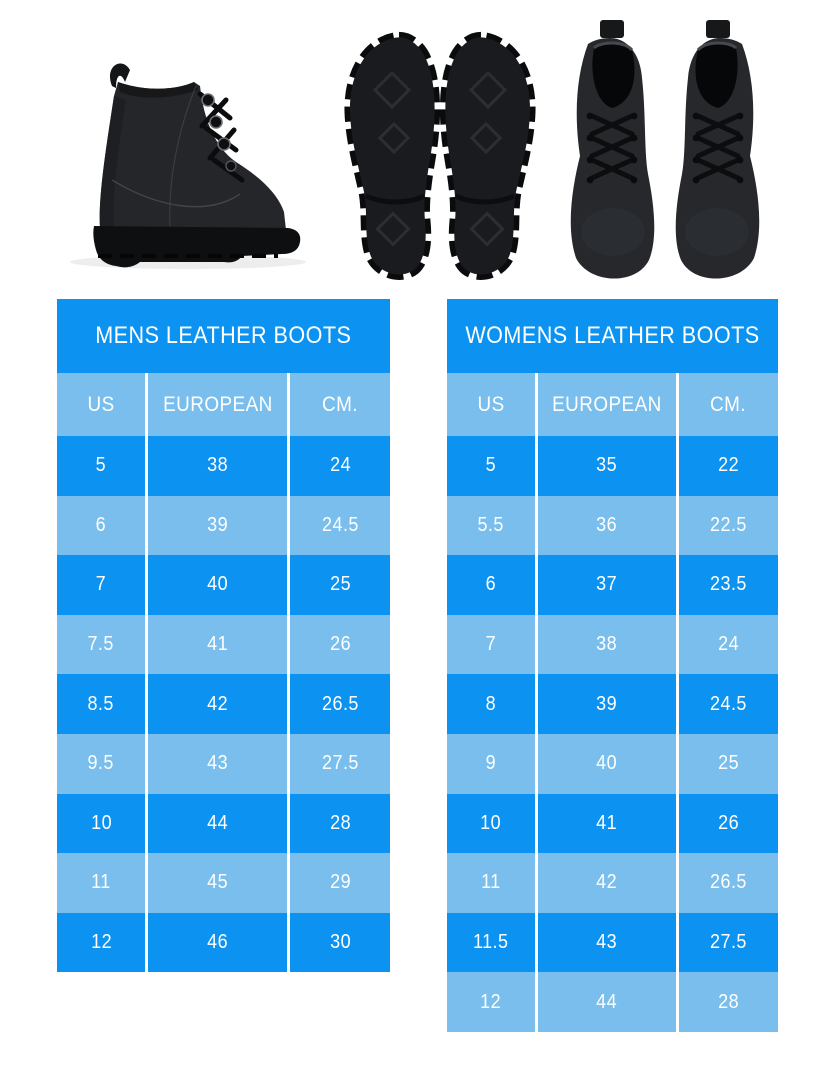 Image resolution: width=837 pixels, height=1083 pixels. I want to click on size-cell-value: 44, so click(218, 822).